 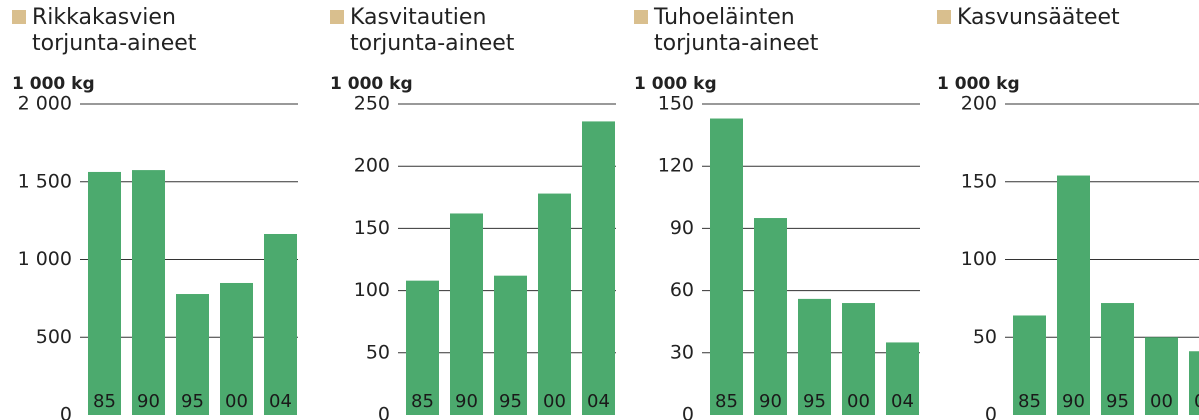 What do you see at coordinates (682, 290) in the screenshot?
I see `y-tick-label: 60` at bounding box center [682, 290].